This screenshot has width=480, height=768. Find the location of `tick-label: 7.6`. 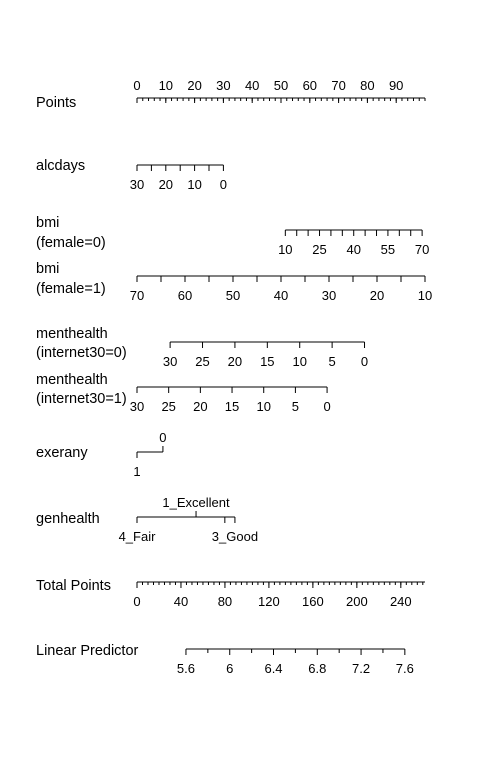

tick-label: 7.6 is located at coordinates (405, 668).